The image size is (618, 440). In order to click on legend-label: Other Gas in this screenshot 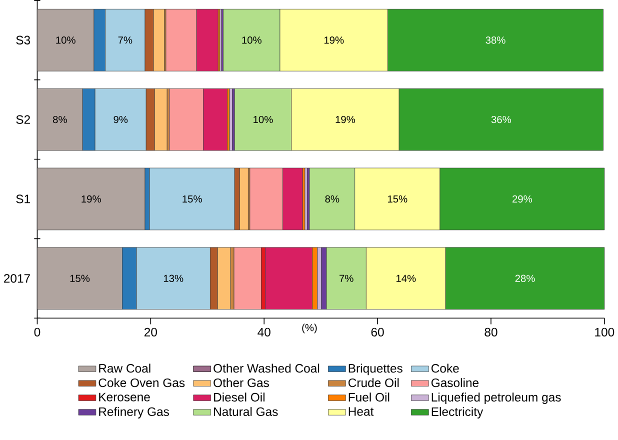, I will do `click(241, 383)`.